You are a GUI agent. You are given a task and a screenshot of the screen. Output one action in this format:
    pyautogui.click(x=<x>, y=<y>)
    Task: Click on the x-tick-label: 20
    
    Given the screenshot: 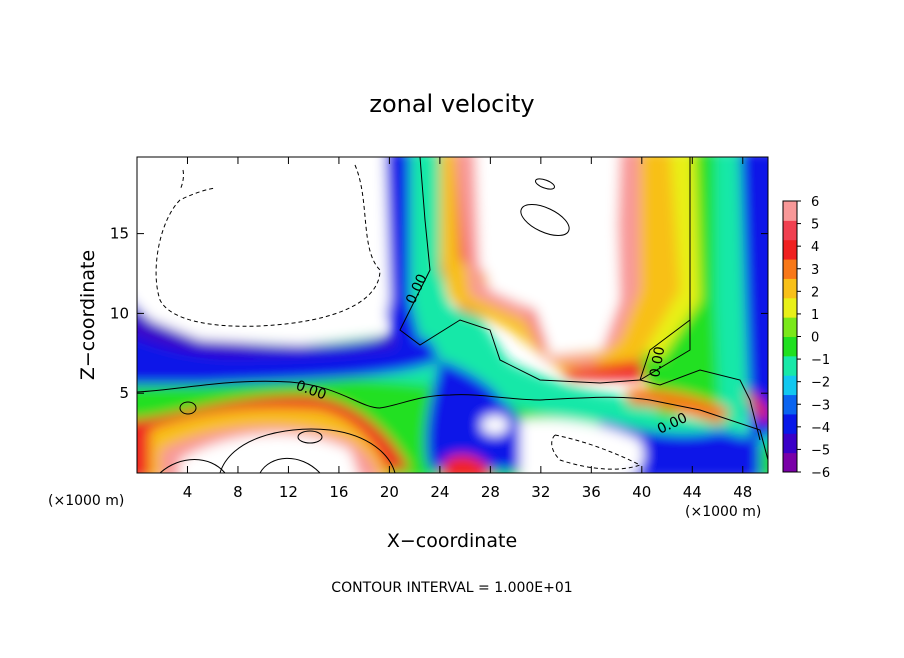 What is the action you would take?
    pyautogui.click(x=389, y=492)
    